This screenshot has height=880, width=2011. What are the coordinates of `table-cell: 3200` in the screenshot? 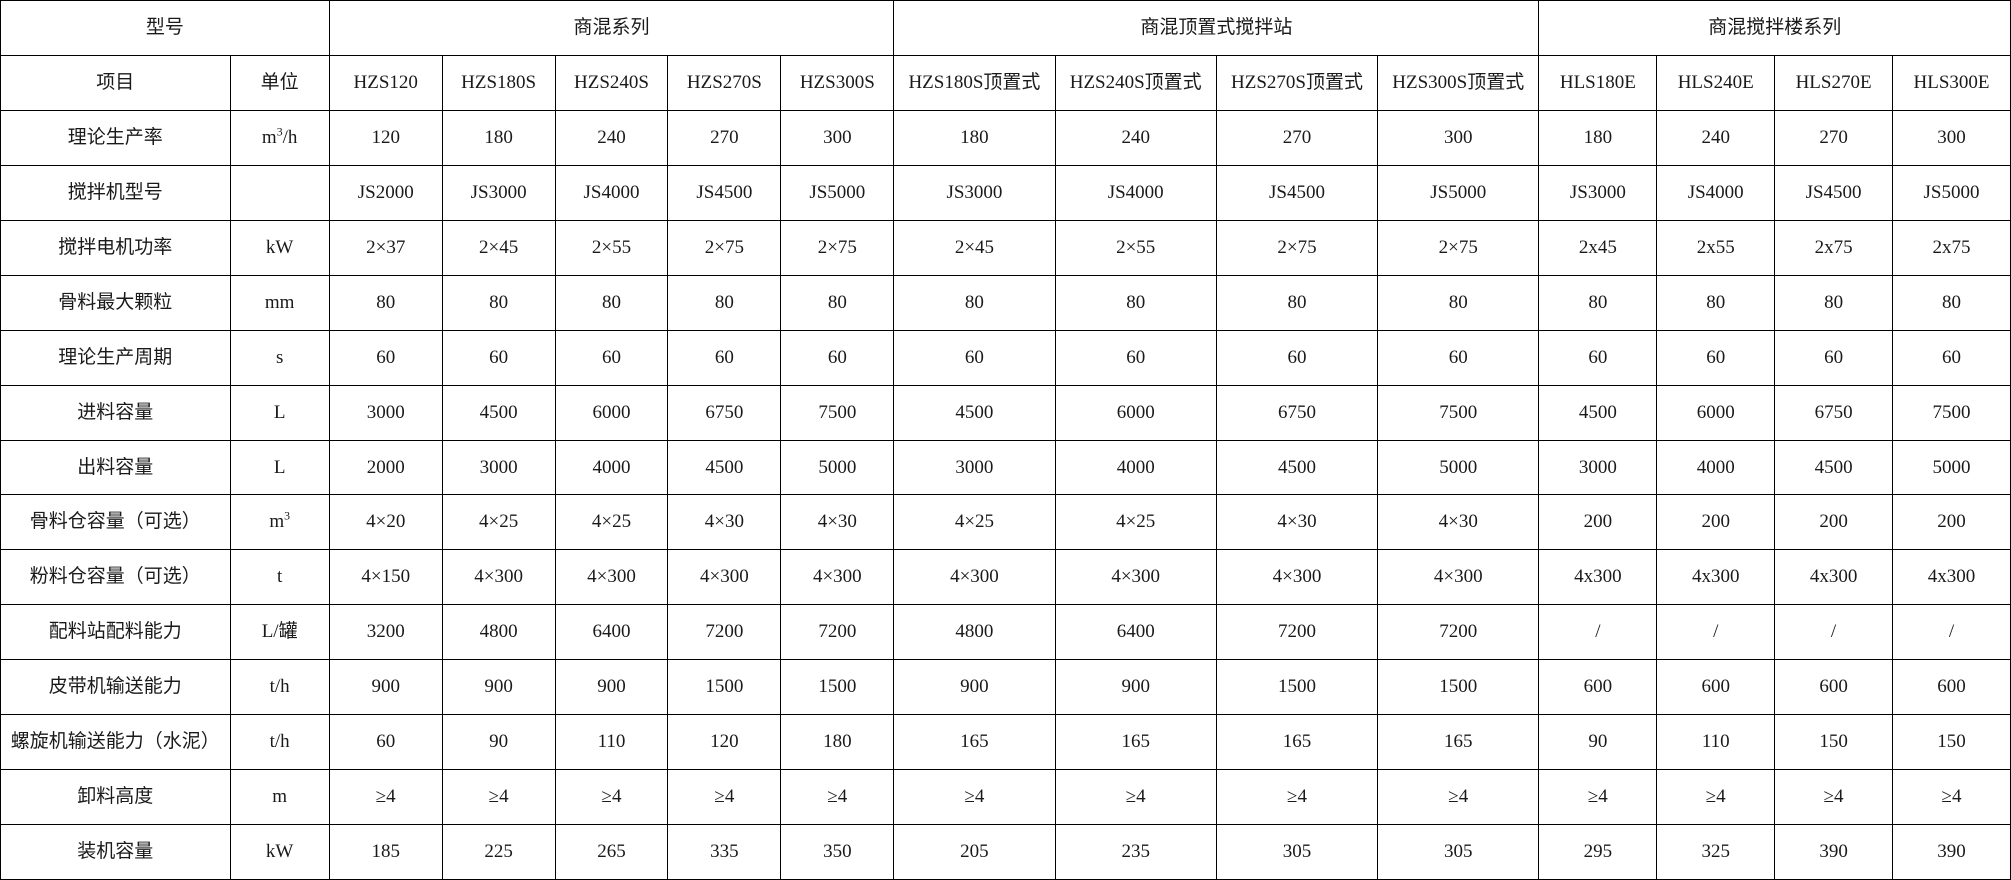 It's located at (385, 632).